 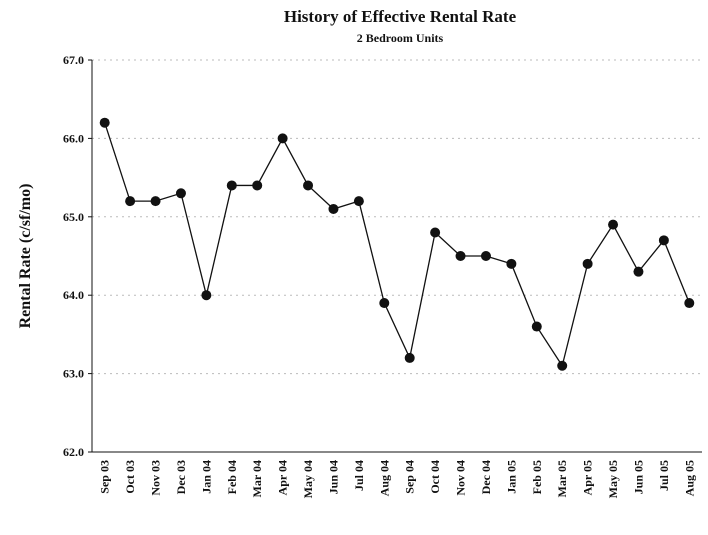 I want to click on y-tick-label: 67.0, so click(x=73, y=60).